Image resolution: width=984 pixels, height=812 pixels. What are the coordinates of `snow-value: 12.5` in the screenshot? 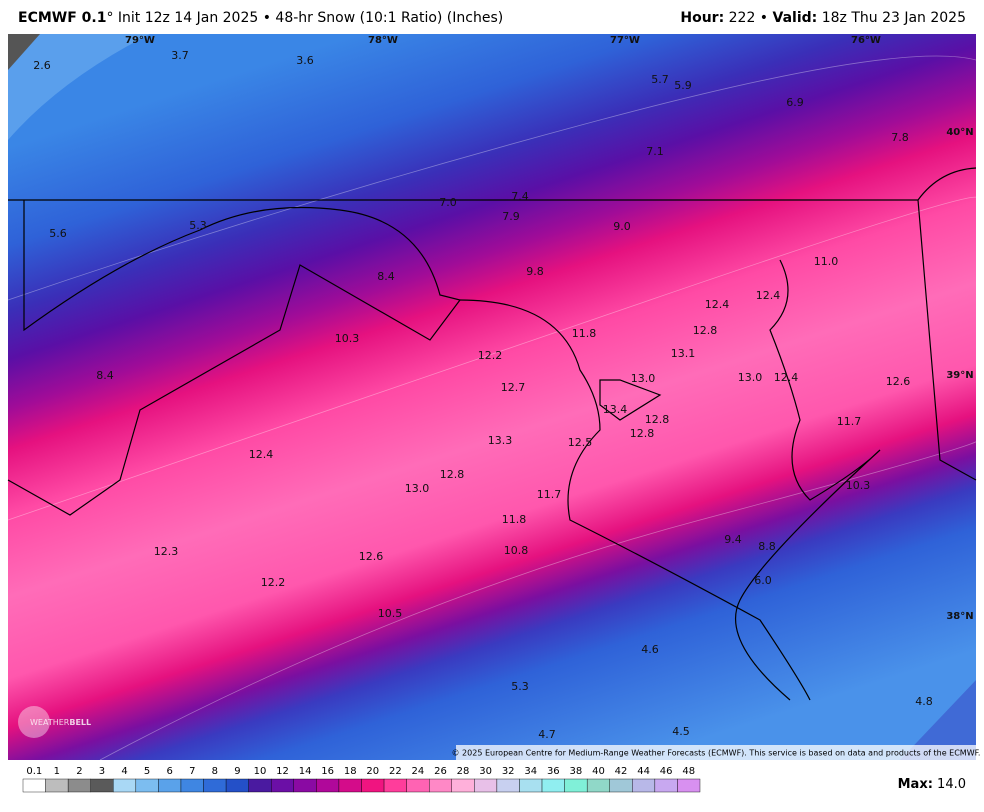 It's located at (580, 442).